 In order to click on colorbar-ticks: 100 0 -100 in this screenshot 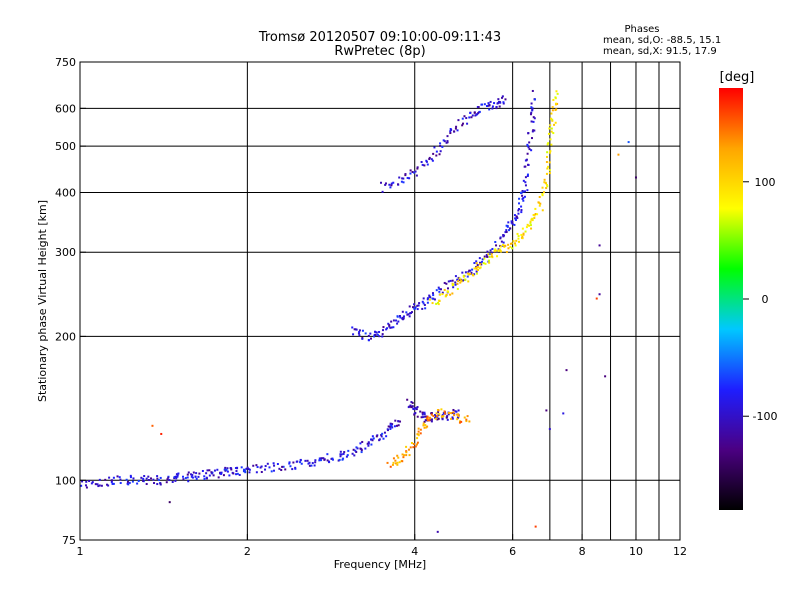, I will do `click(760, 299)`.